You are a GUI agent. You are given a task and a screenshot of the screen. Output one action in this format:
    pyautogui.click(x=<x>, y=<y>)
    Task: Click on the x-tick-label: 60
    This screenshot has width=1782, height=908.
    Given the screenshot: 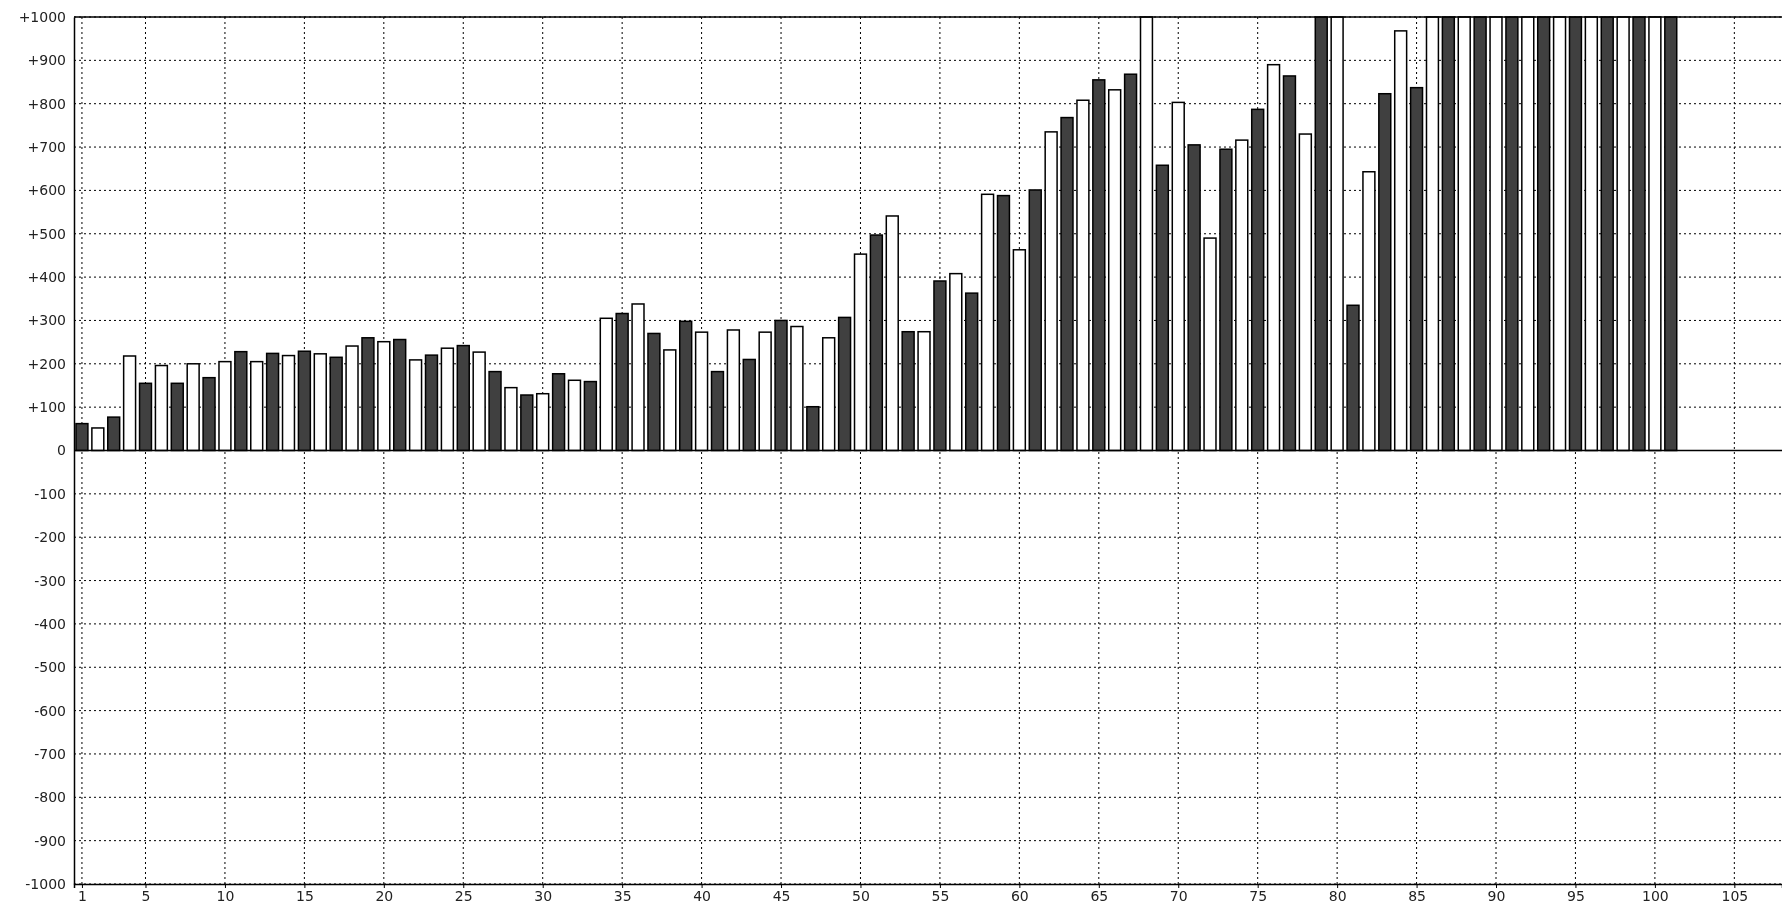 What is the action you would take?
    pyautogui.click(x=1019, y=895)
    